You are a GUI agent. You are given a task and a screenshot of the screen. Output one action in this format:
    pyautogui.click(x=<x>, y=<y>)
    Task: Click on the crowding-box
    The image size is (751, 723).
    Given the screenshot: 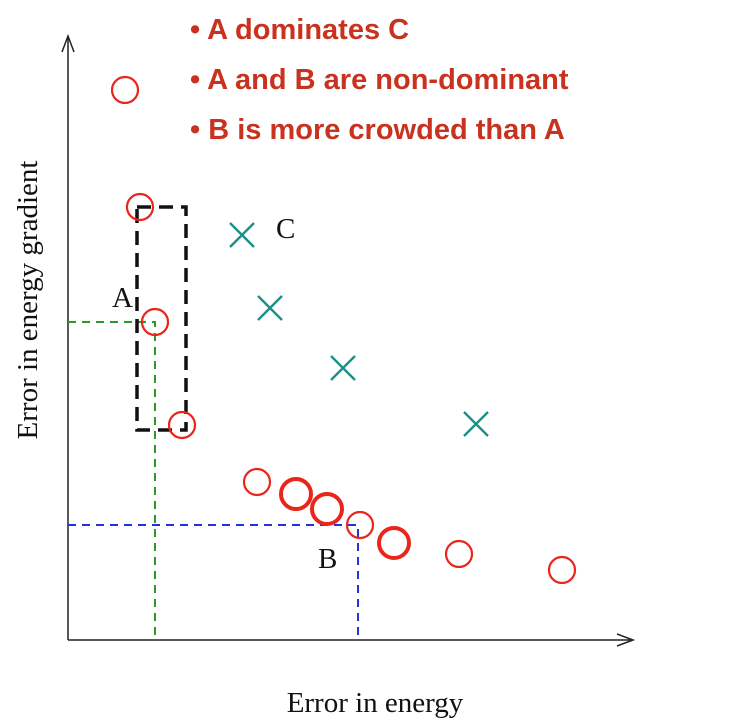 What is the action you would take?
    pyautogui.click(x=161, y=318)
    